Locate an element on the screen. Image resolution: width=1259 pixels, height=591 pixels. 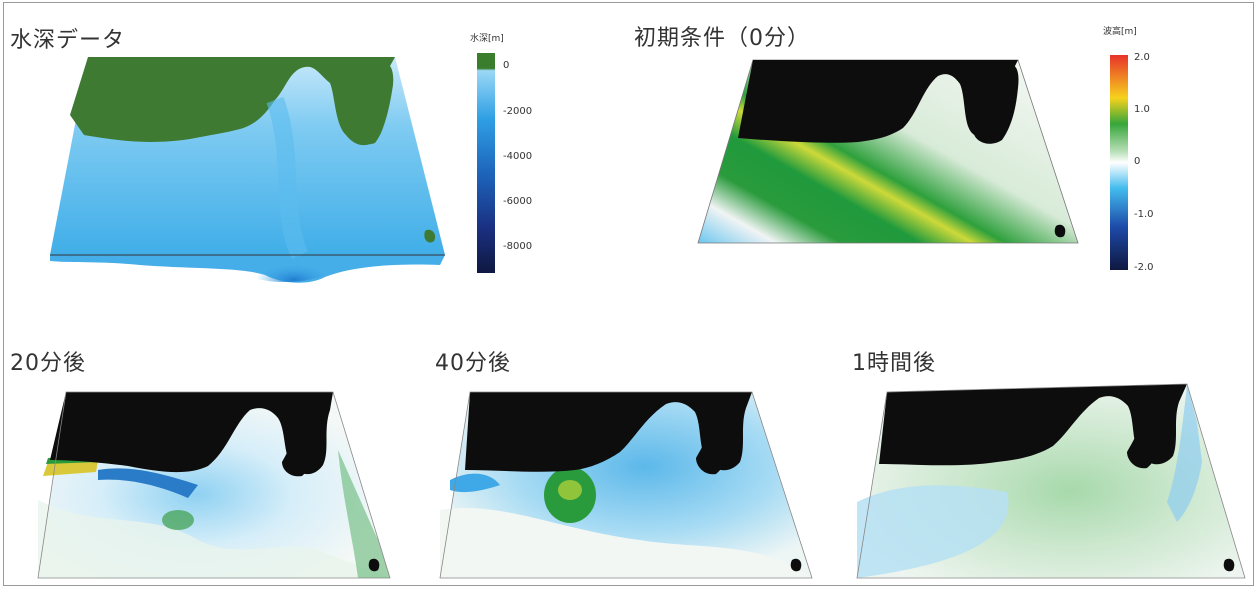
depth-colorbar is located at coordinates (486, 163).